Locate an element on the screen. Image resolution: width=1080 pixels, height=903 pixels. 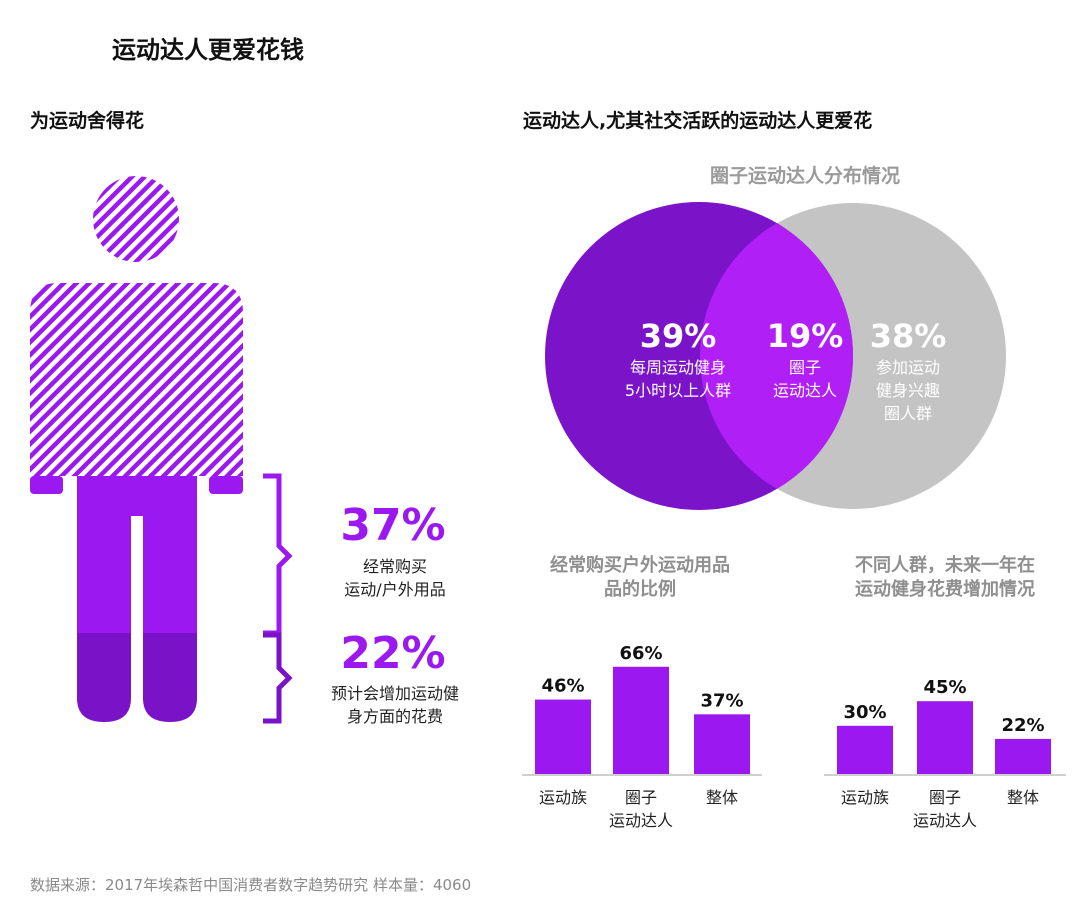
chart1-value-label-2: 66% is located at coordinates (640, 653).